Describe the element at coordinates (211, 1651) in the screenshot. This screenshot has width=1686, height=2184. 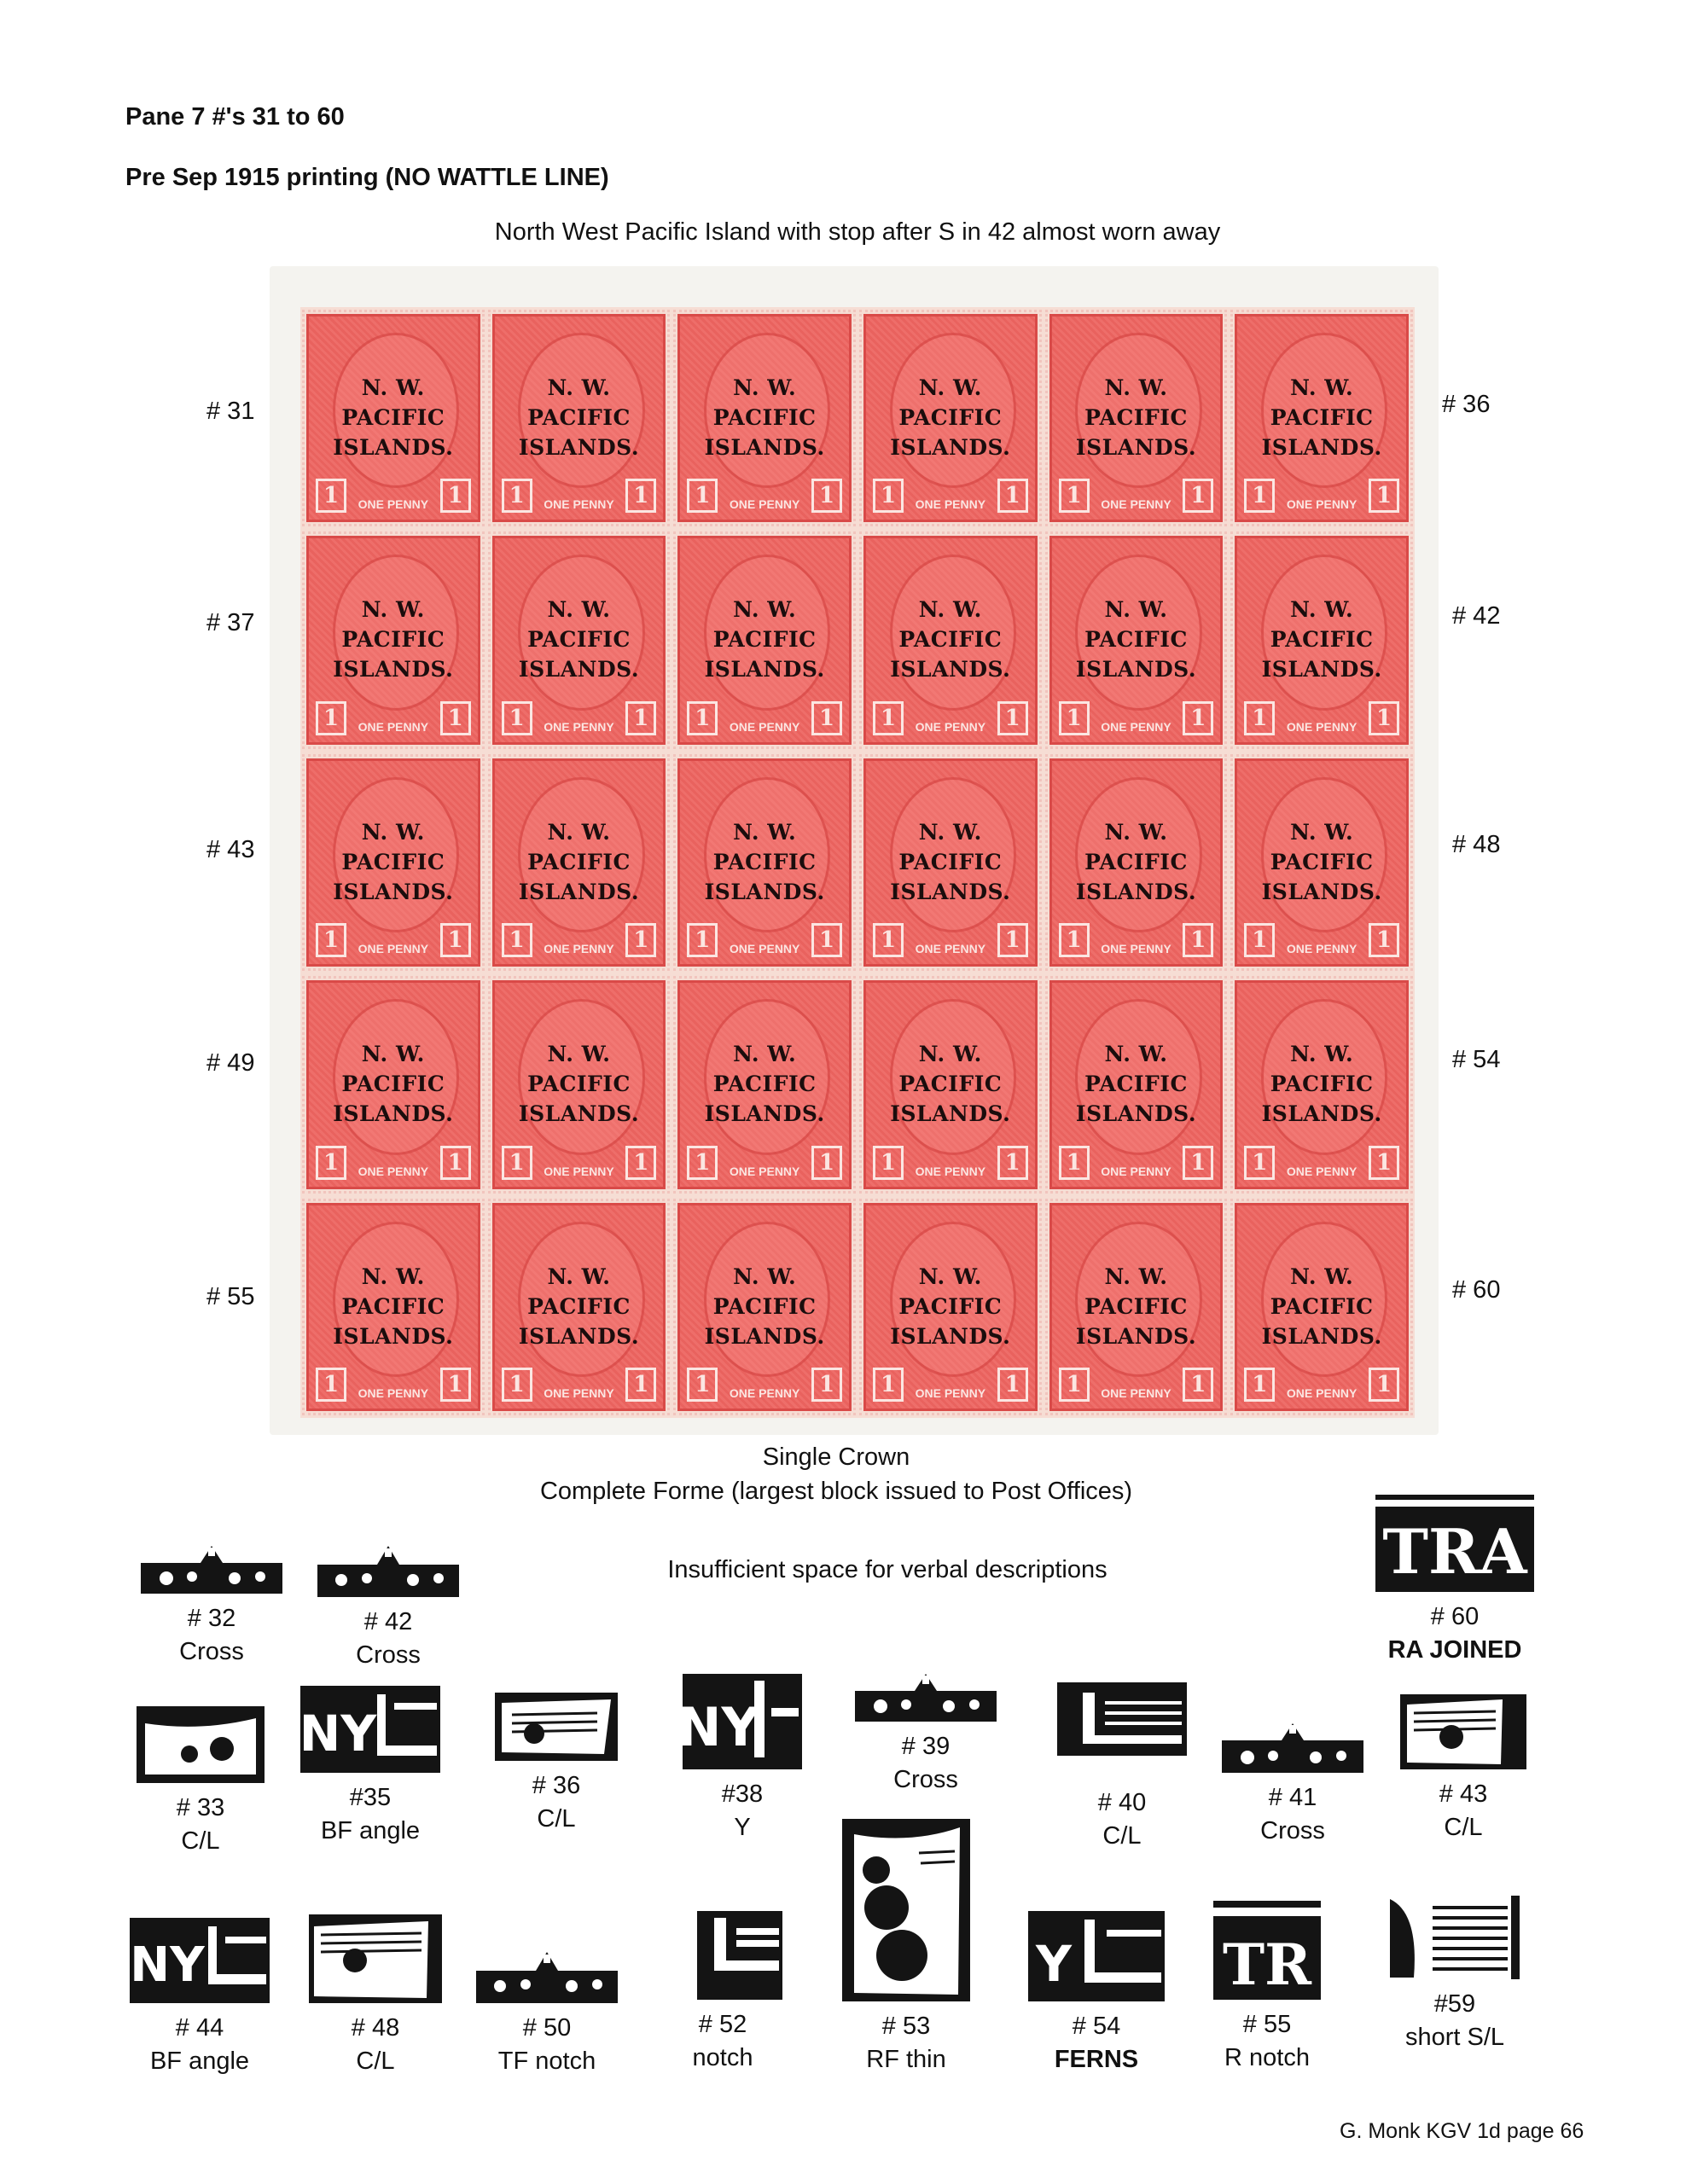
I see `flaw-description: Cross` at that location.